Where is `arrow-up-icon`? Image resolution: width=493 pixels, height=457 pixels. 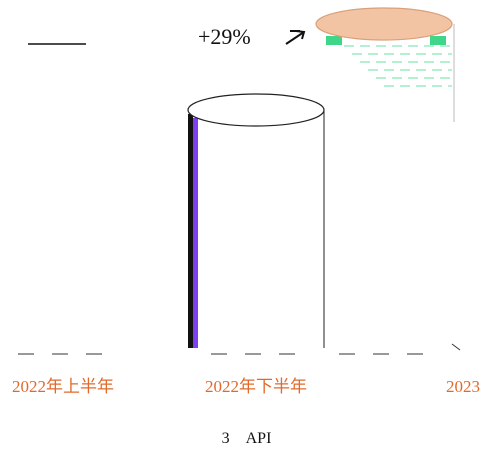 arrow-up-icon is located at coordinates (295, 37).